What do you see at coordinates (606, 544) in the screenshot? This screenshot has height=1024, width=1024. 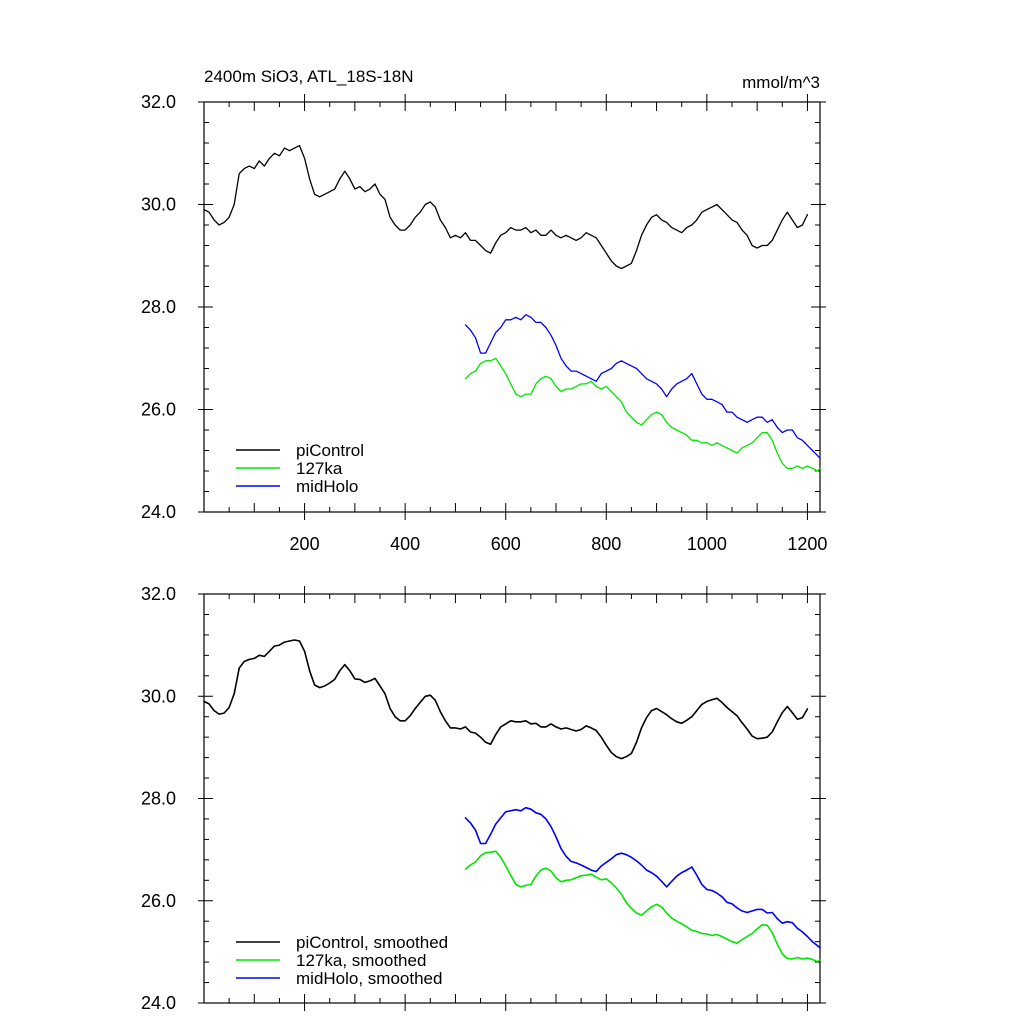 I see `x-tick-label: 800` at bounding box center [606, 544].